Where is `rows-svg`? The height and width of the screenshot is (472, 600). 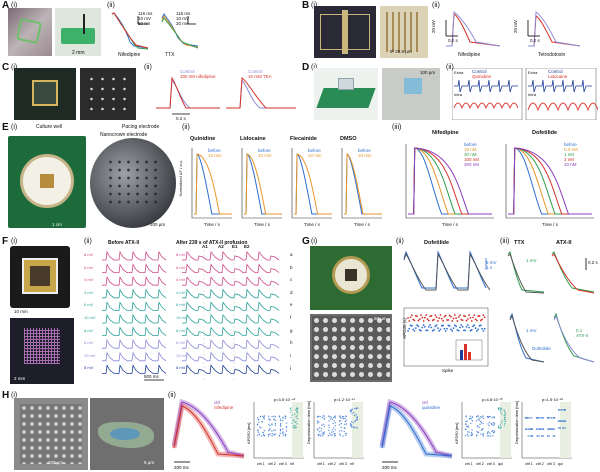
rows-svg is located at coordinates (191, 315).